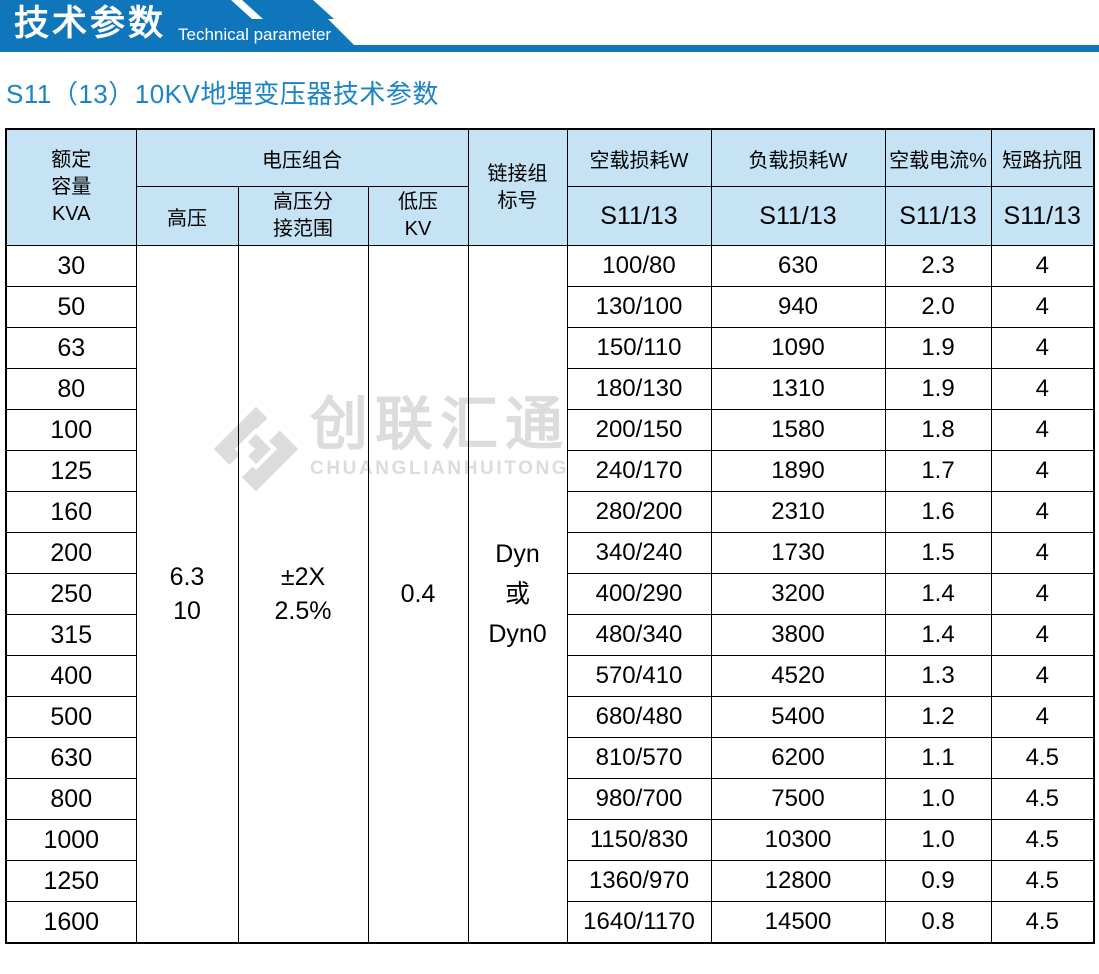 This screenshot has width=1099, height=974. I want to click on cell-load-loss: 10300, so click(798, 840).